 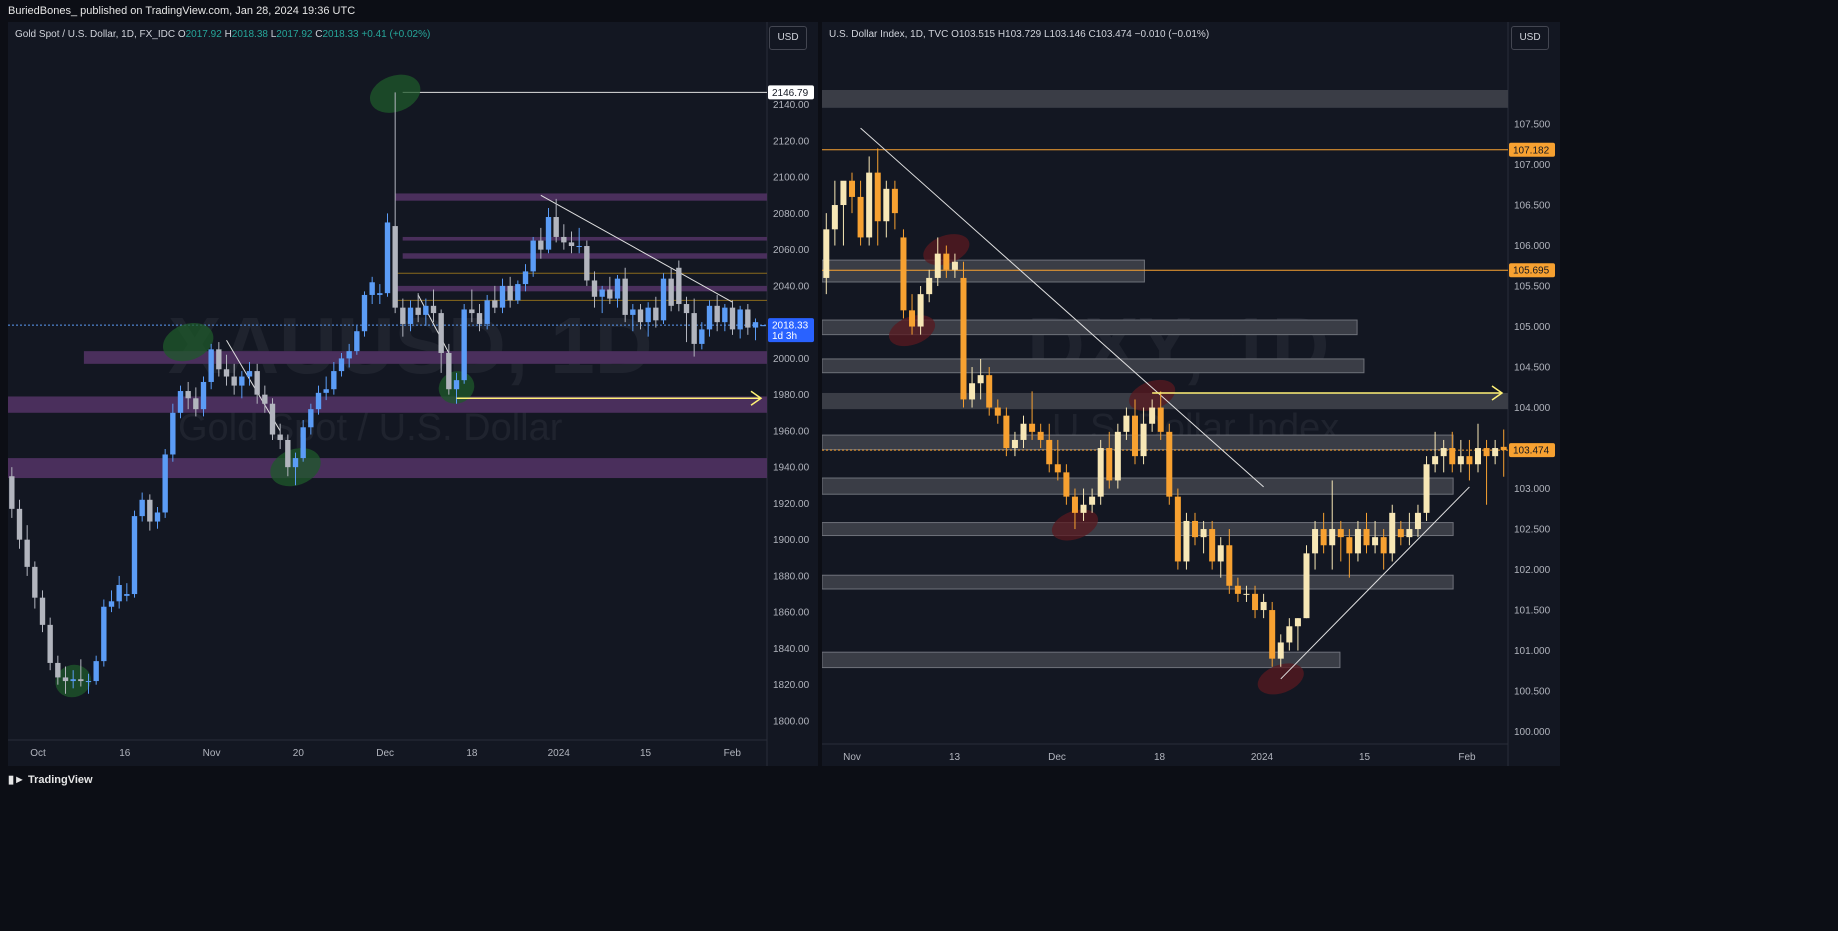 I want to click on last-price-badge-text: 2018.33, so click(x=790, y=326).